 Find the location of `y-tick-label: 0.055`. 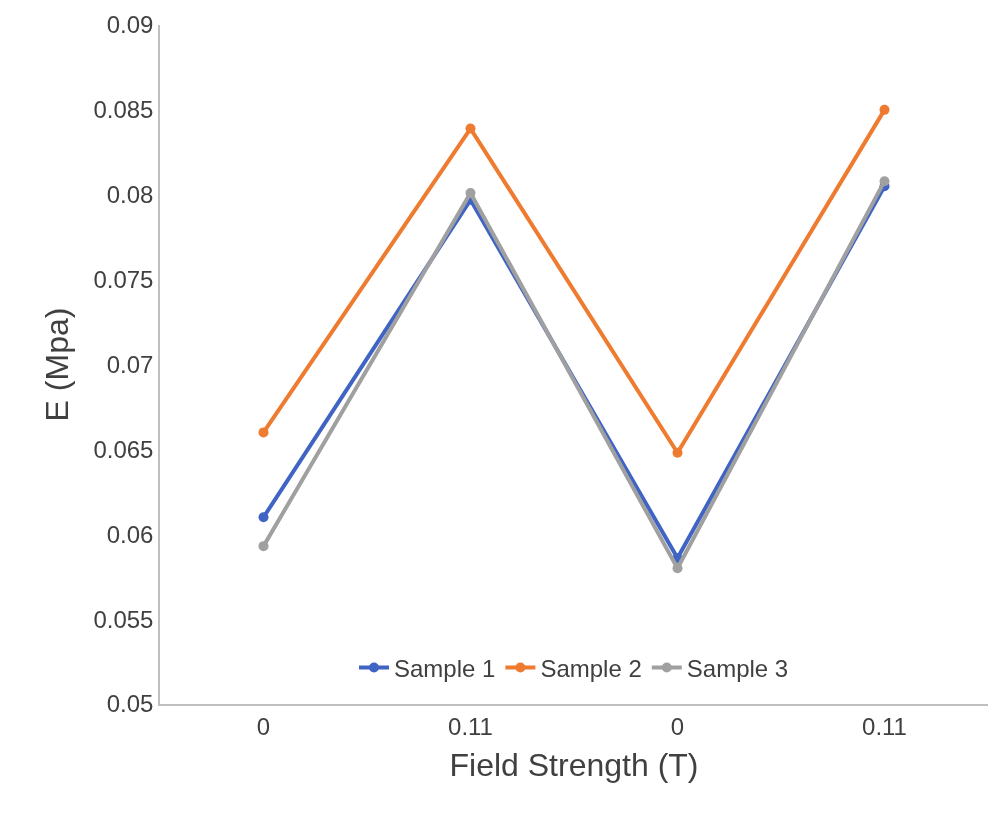

y-tick-label: 0.055 is located at coordinates (123, 619).